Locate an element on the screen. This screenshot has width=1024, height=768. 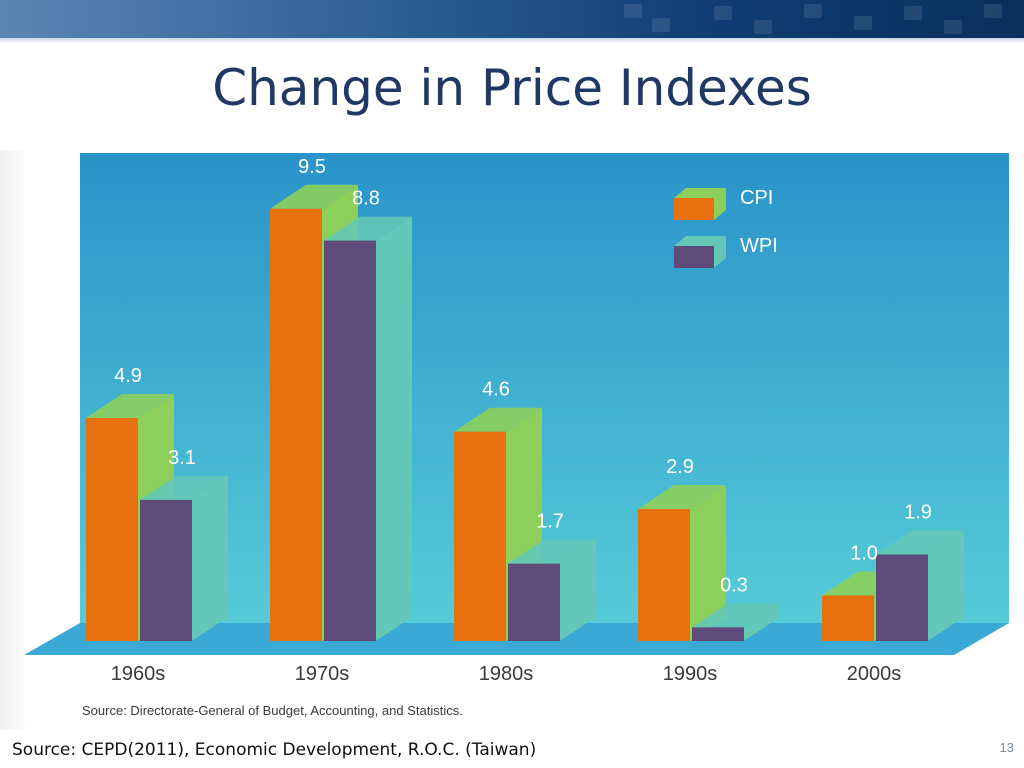
wpi-bar-1960s is located at coordinates (184, 558).